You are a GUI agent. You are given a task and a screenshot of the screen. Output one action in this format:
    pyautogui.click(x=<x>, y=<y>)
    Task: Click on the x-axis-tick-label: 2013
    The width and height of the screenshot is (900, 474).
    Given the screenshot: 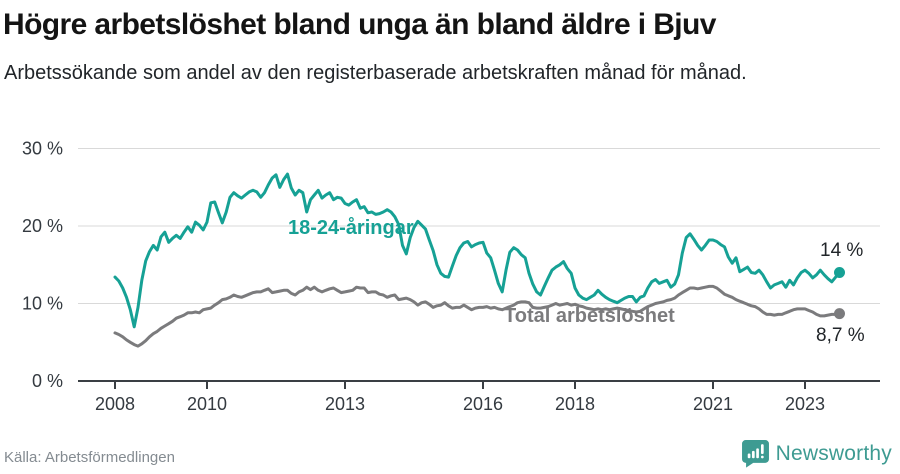 What is the action you would take?
    pyautogui.click(x=345, y=404)
    